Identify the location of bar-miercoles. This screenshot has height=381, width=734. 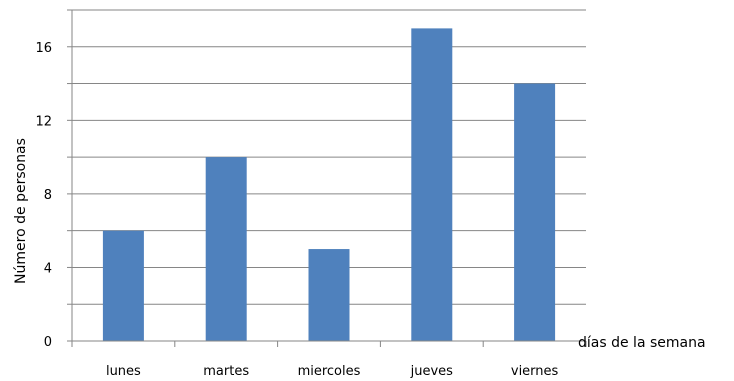
(329, 295).